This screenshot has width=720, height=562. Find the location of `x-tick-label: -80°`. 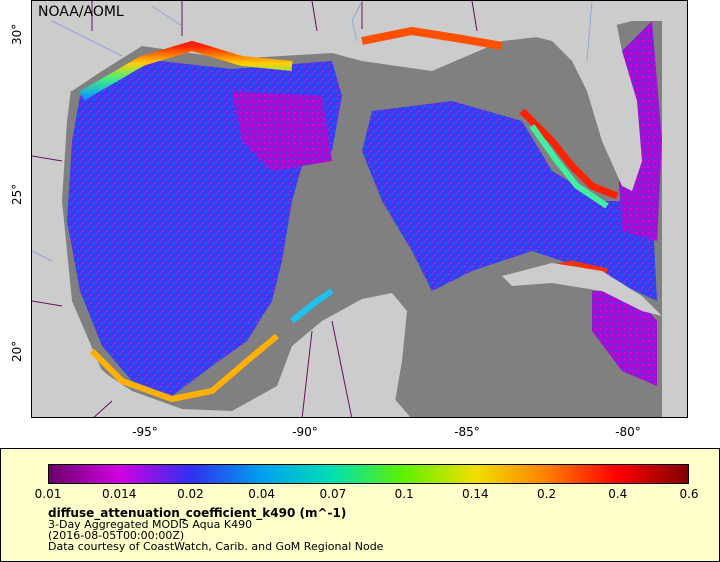

x-tick-label: -80° is located at coordinates (628, 432).